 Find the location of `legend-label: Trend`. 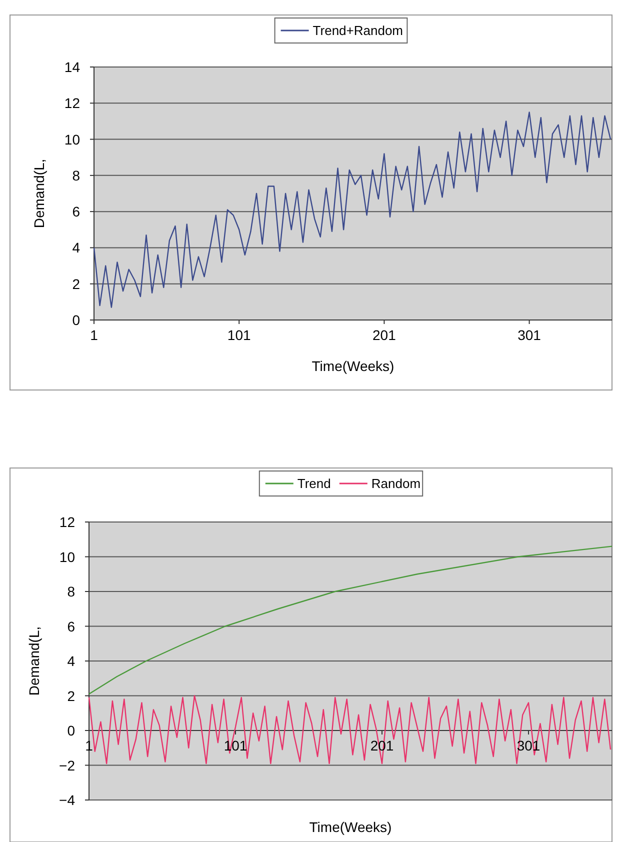

legend-label: Trend is located at coordinates (314, 483).